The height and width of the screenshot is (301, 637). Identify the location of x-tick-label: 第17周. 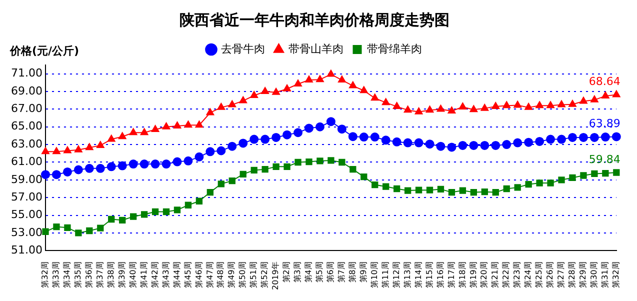
(451, 275).